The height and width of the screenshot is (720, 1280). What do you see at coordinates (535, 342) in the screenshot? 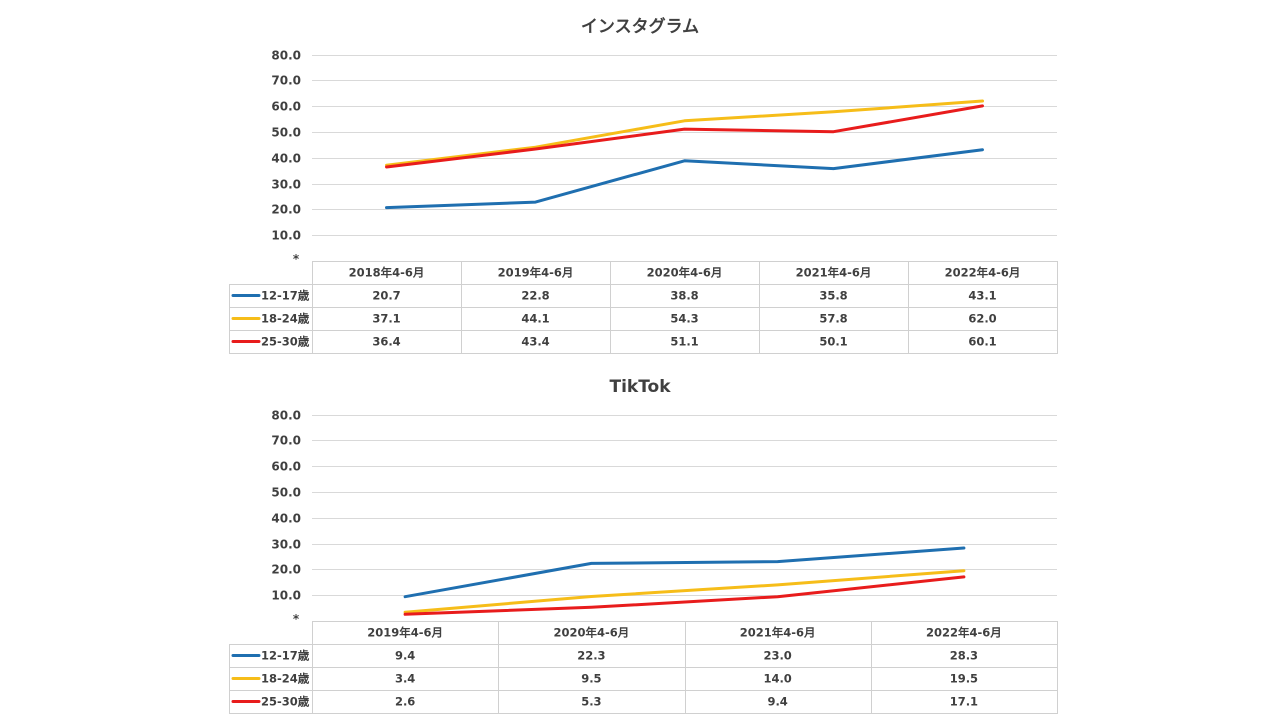
I see `data-label: 43.4` at bounding box center [535, 342].